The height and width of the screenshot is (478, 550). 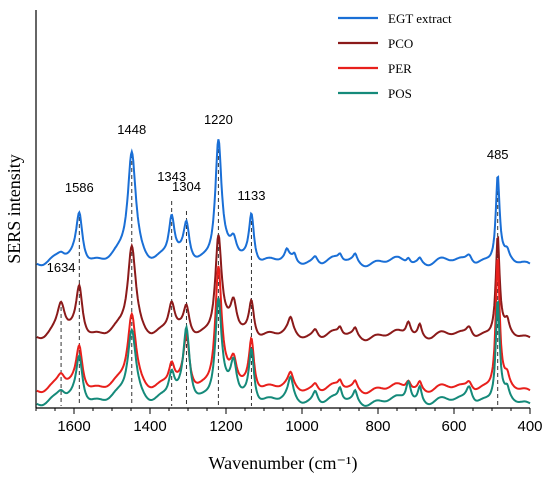 I want to click on peak-label: 1133, so click(x=251, y=195).